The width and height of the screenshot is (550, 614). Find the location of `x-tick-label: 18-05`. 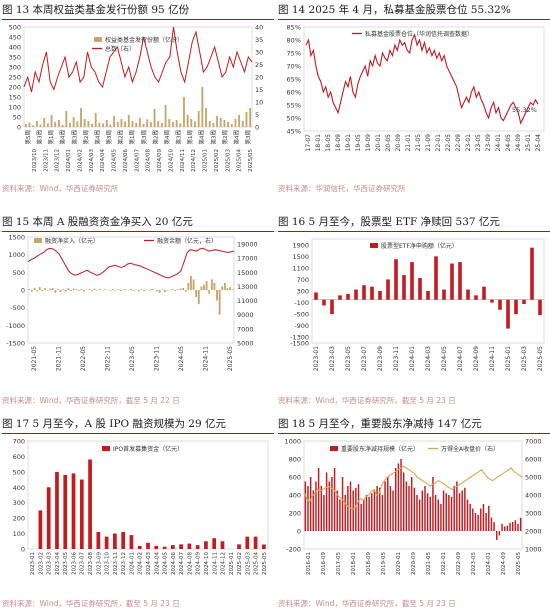

x-tick-label: 18-05 is located at coordinates (328, 143).